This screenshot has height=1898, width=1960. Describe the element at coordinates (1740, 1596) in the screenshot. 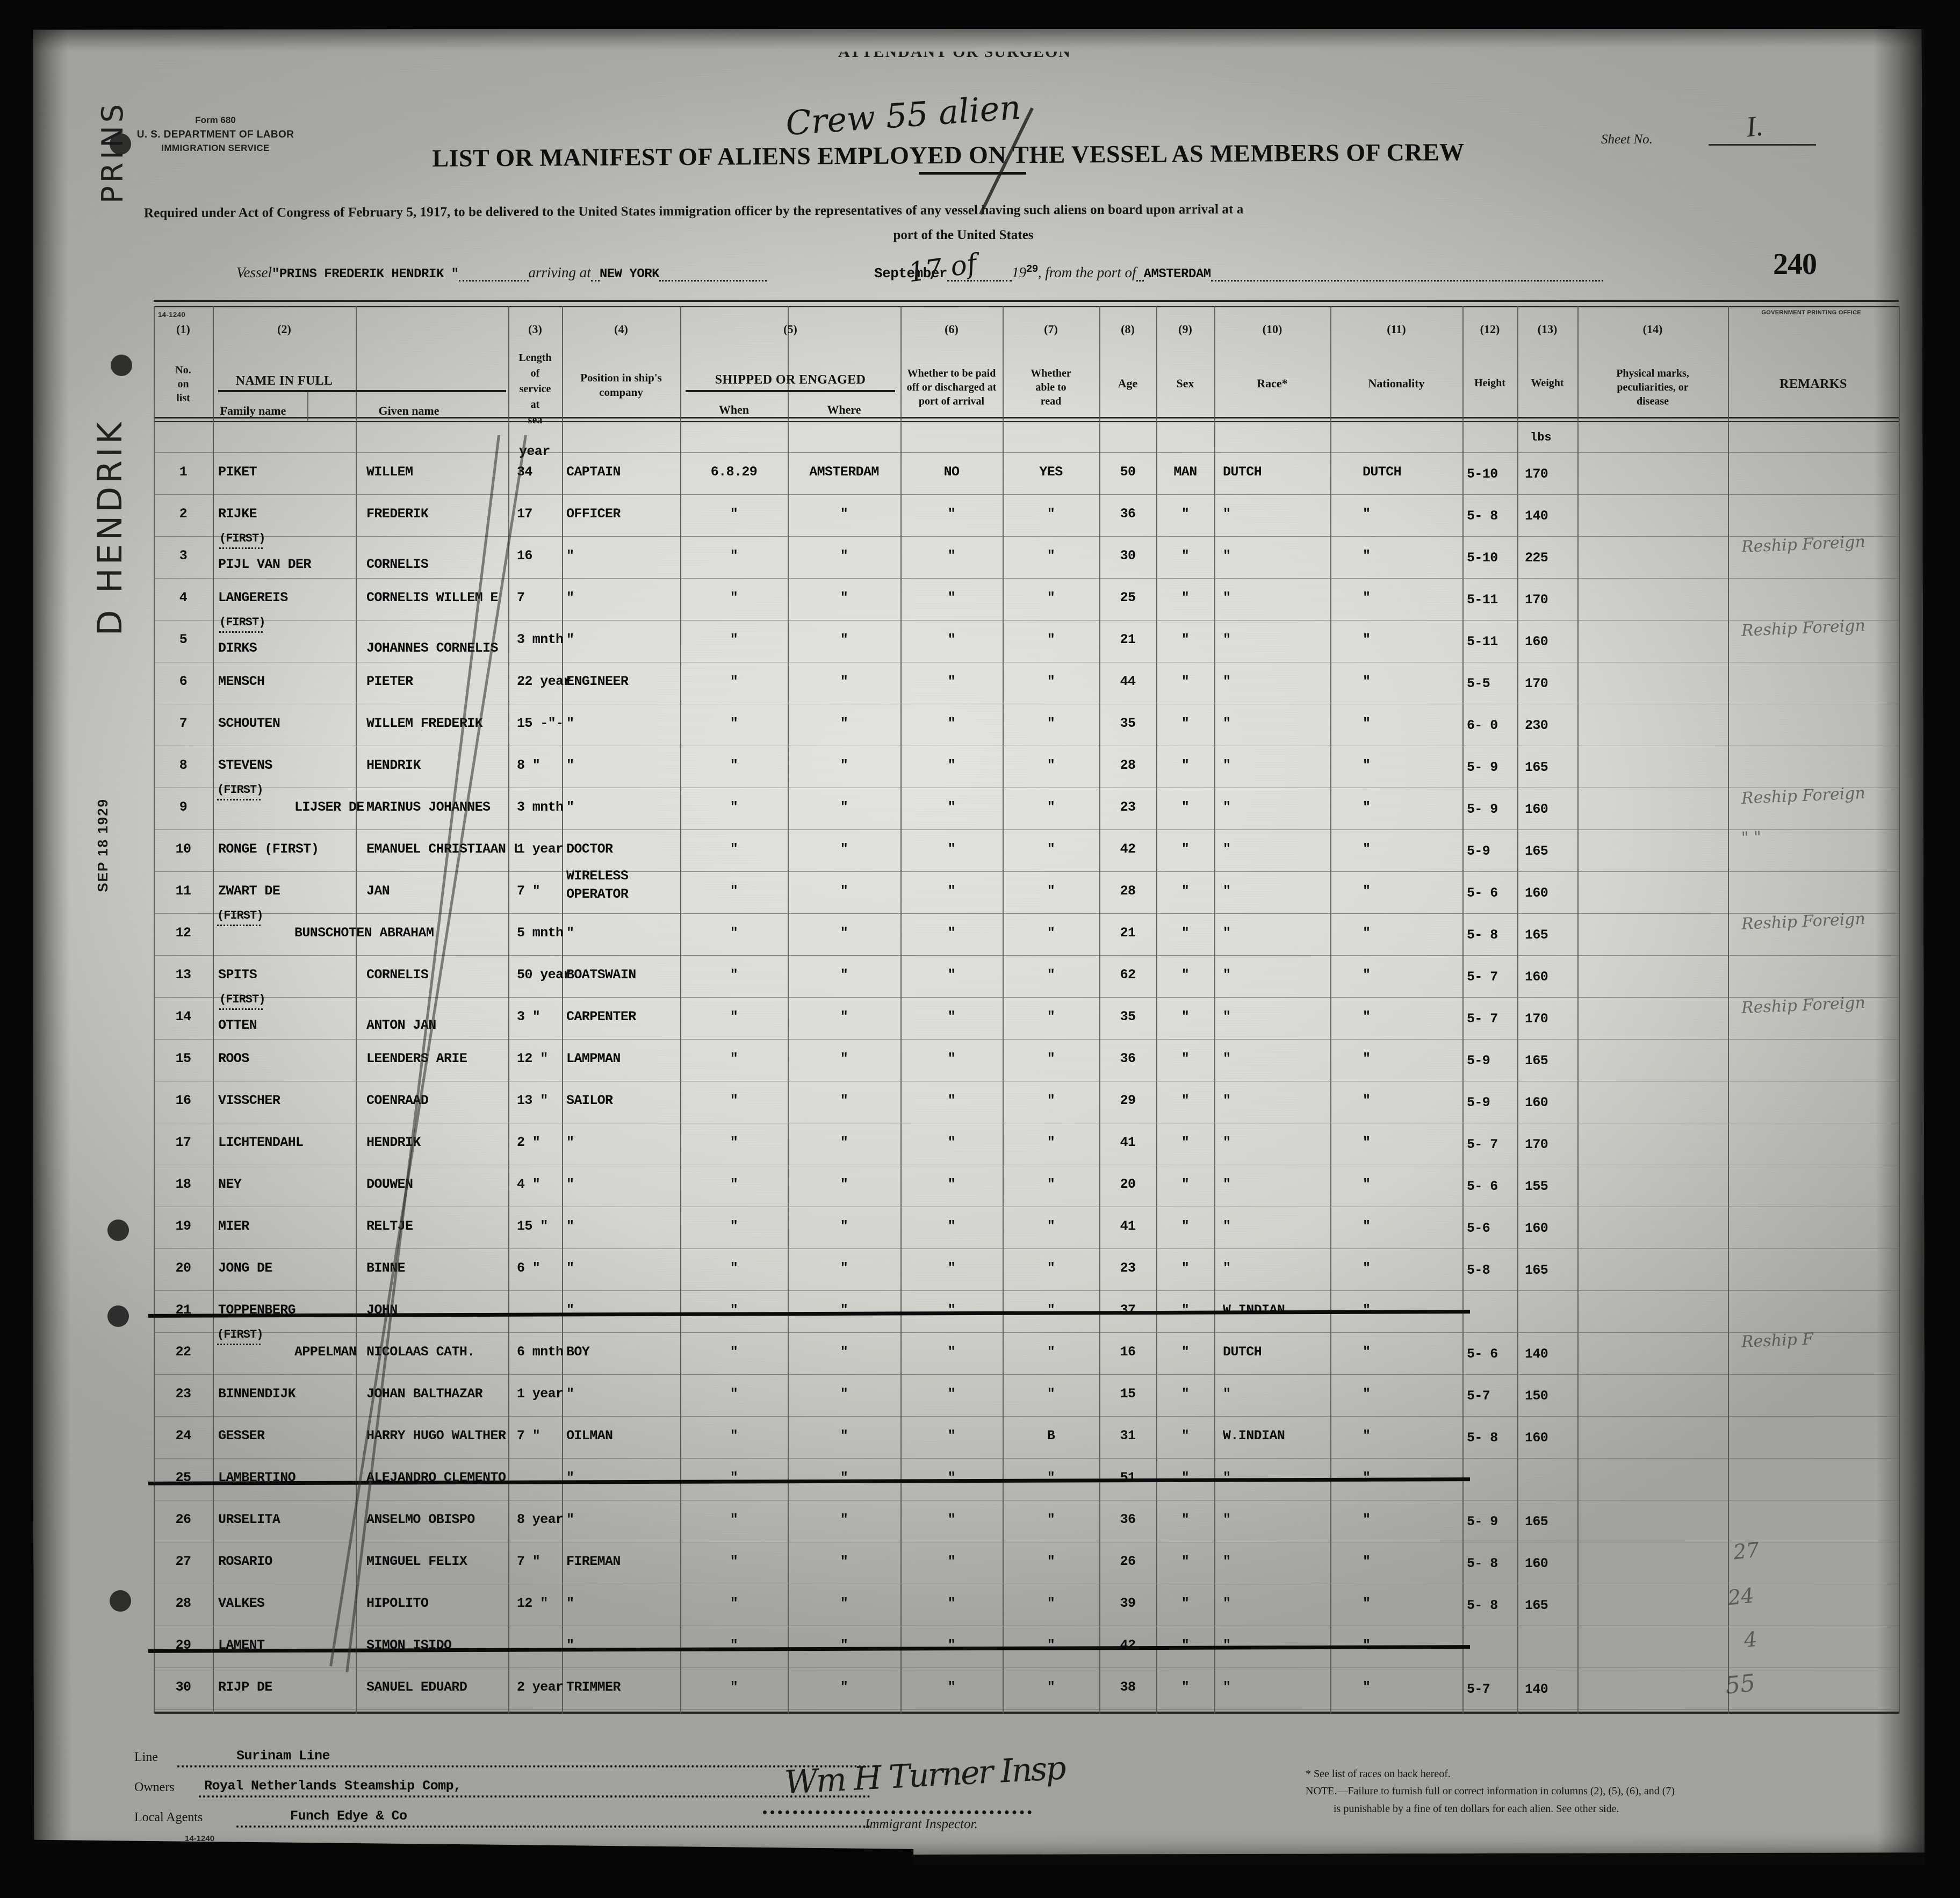

I see `tally-24: 24` at that location.